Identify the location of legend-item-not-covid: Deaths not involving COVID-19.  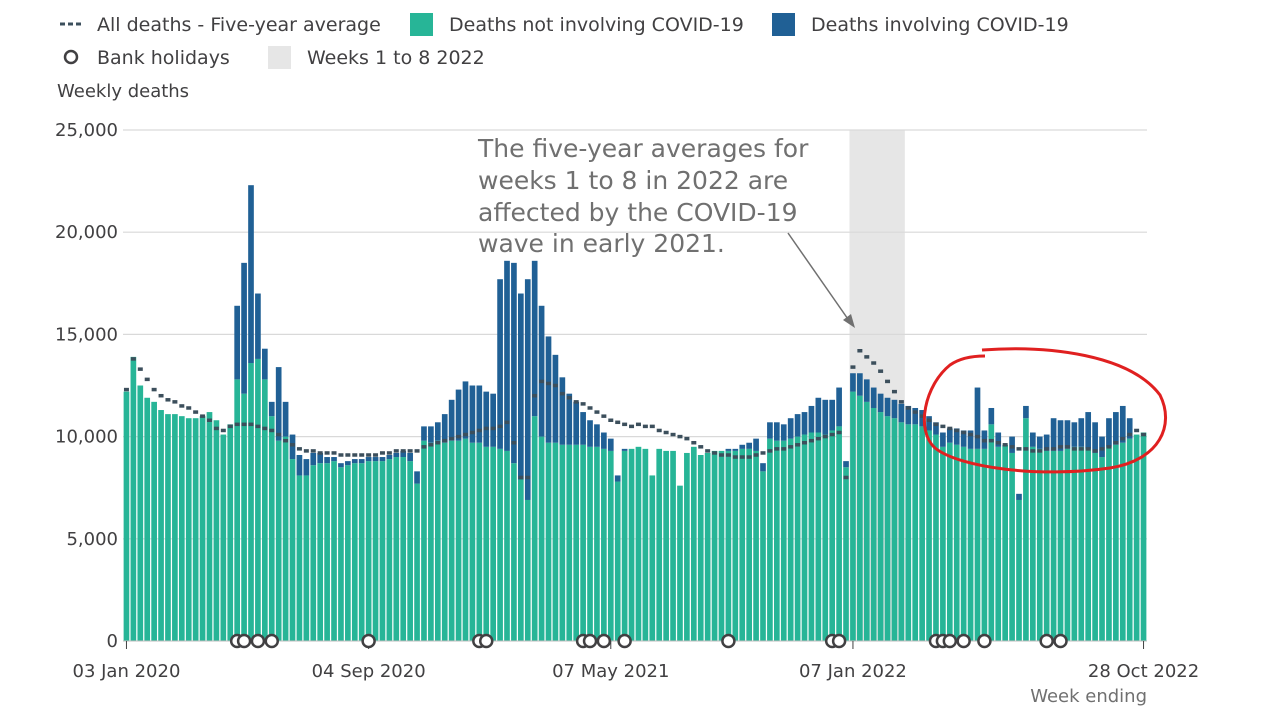
(577, 24).